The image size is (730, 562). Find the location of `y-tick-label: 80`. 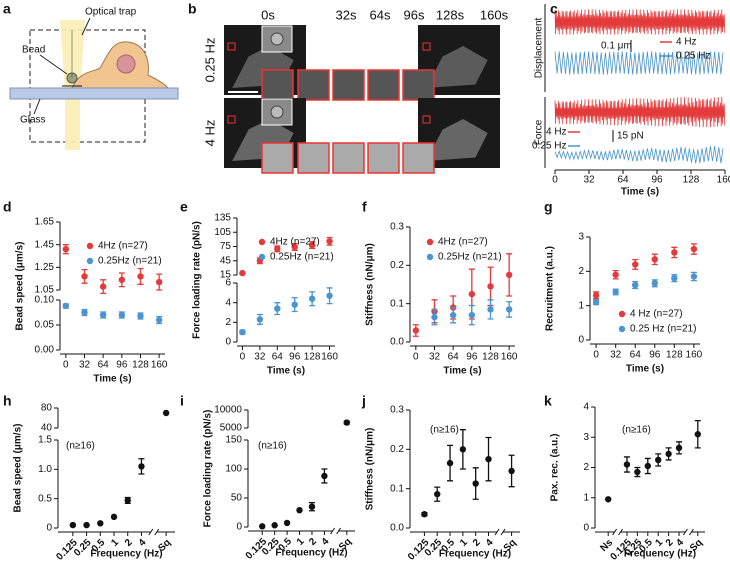

y-tick-label: 80 is located at coordinates (47, 408).